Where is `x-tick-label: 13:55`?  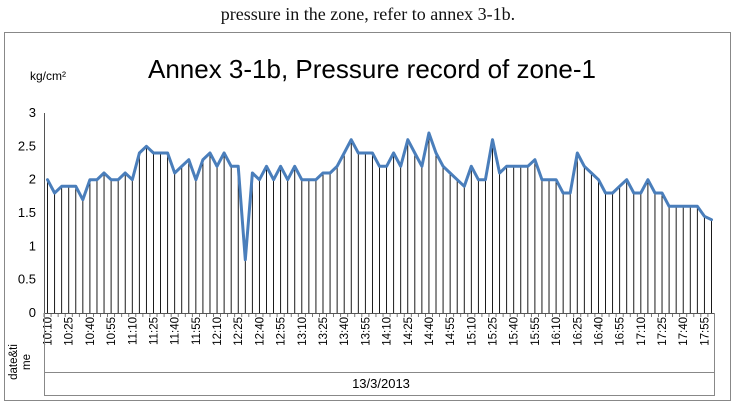
x-tick-label: 13:55 is located at coordinates (366, 331).